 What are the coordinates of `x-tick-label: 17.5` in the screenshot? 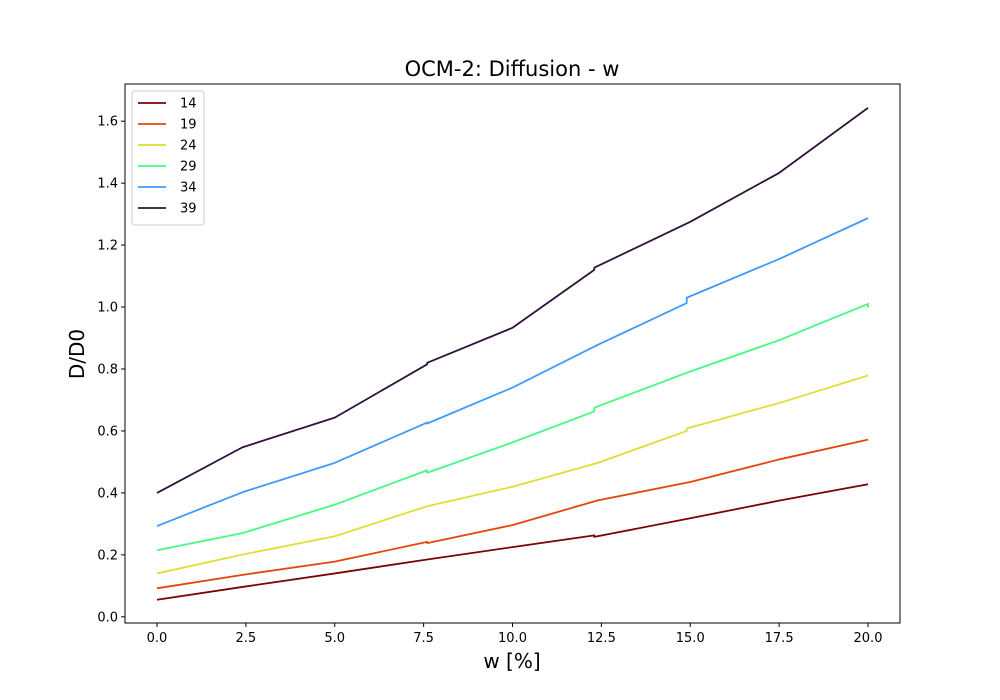 It's located at (779, 638).